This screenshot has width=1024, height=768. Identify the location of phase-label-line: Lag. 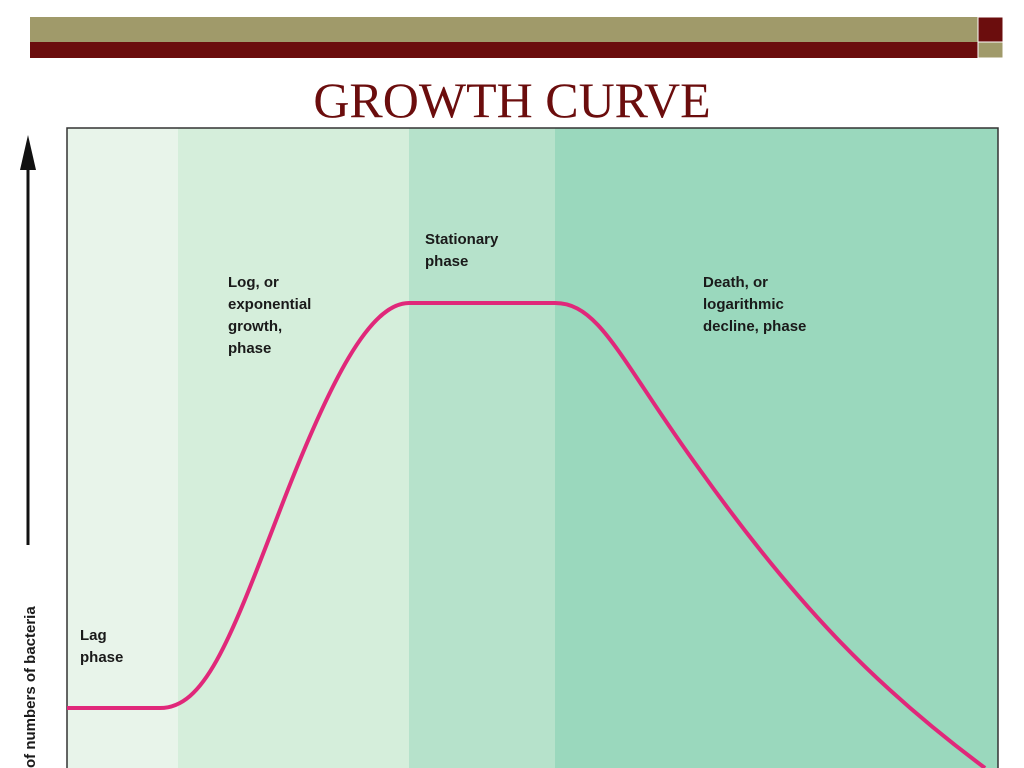
(93, 635).